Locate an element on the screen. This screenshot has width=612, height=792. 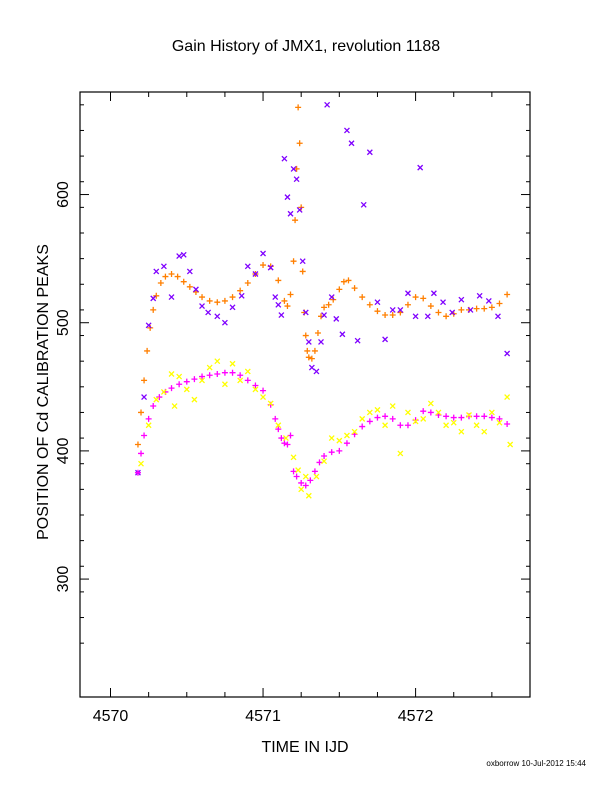
y-tick-label: 300 is located at coordinates (63, 579).